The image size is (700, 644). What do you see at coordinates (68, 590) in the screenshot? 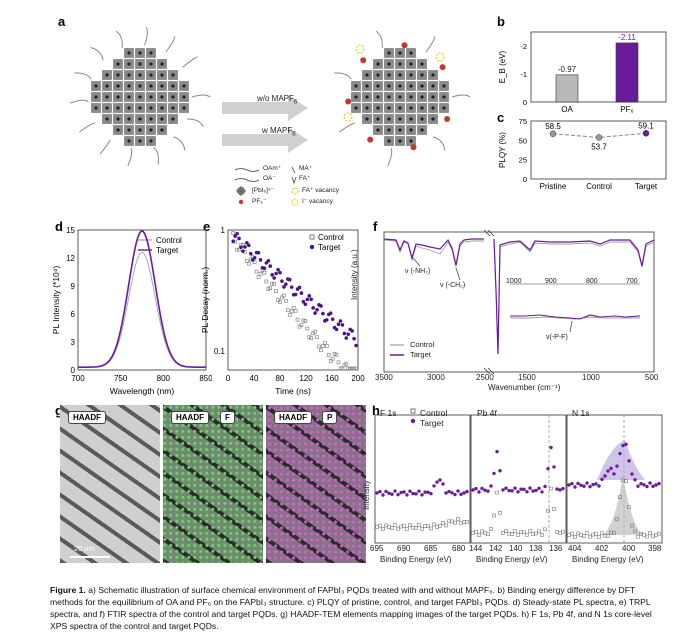
I see `caption-lead: Figure 1.` at bounding box center [68, 590].